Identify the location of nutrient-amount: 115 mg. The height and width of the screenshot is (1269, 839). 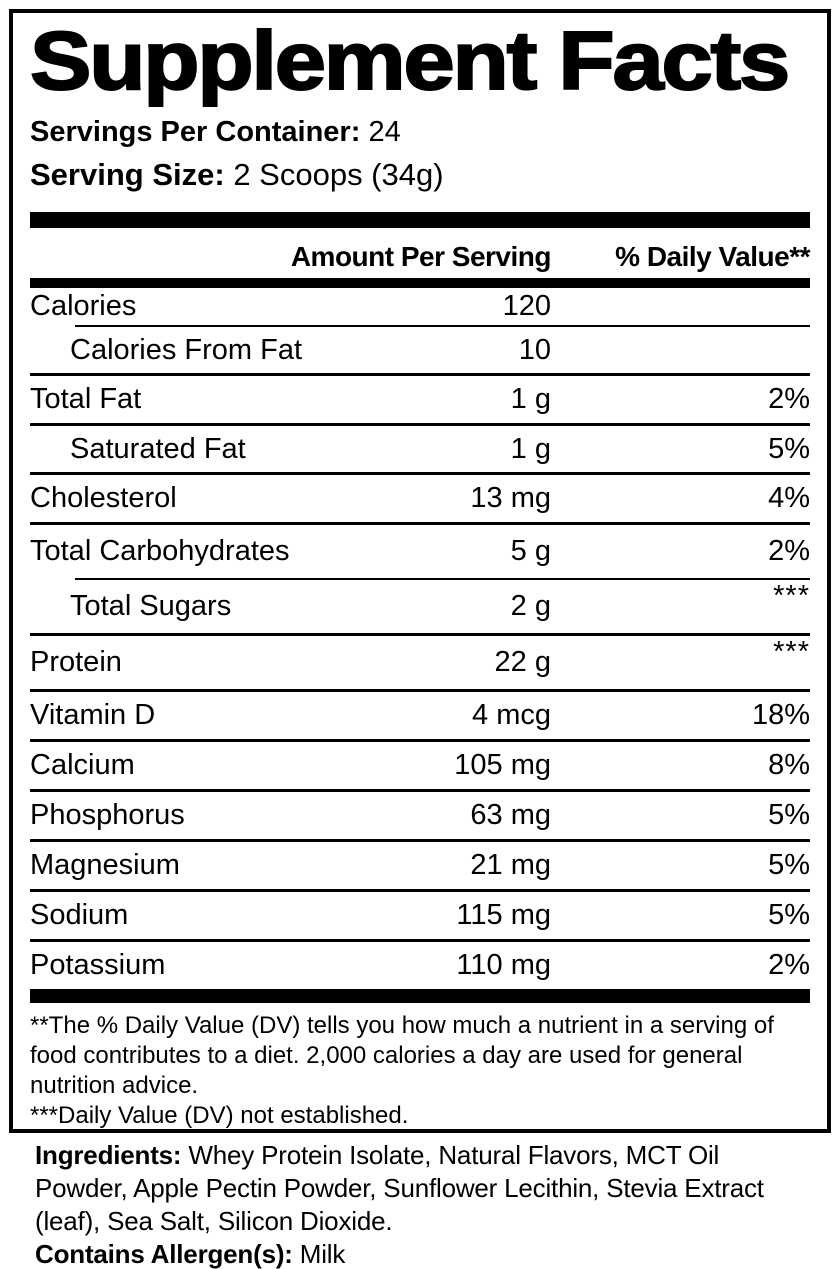
(503, 915).